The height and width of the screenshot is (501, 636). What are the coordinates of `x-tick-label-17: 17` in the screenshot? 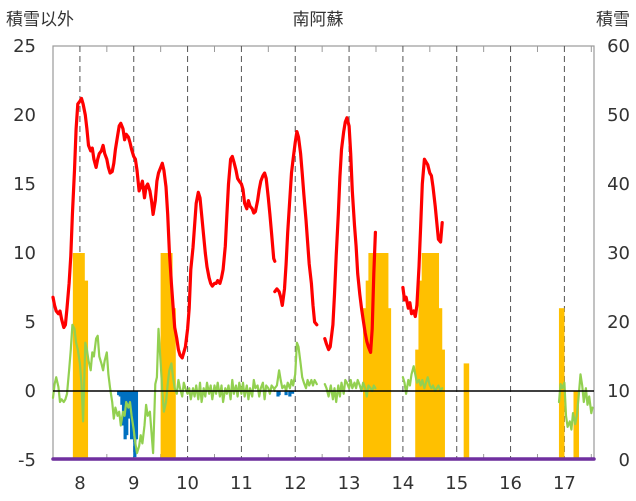 It's located at (564, 483).